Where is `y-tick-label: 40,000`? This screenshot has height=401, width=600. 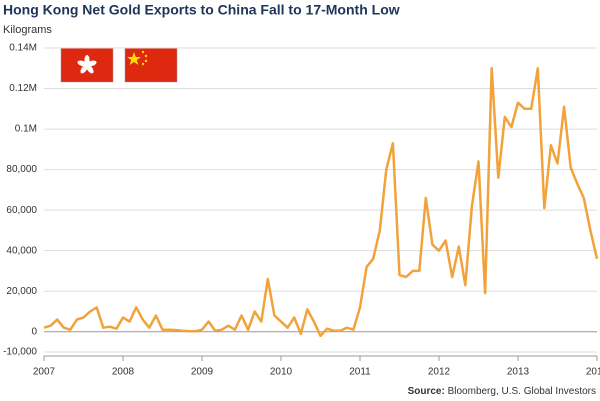 y-tick-label: 40,000 is located at coordinates (21, 250).